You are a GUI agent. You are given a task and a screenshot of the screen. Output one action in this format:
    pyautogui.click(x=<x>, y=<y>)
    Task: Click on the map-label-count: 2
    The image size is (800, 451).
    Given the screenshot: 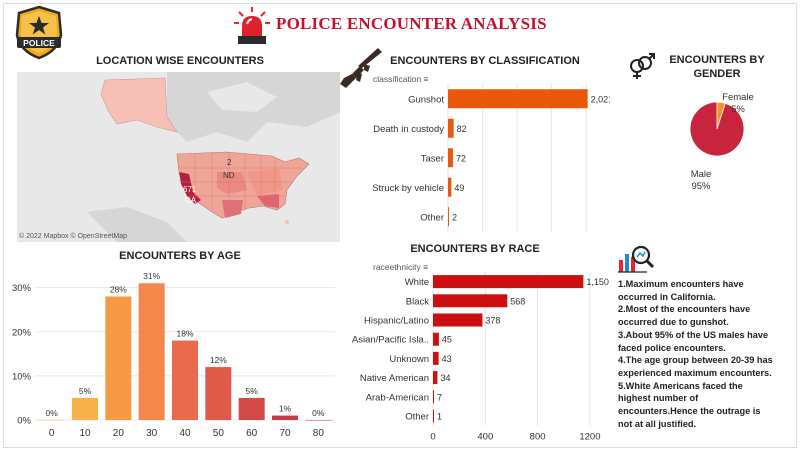 What is the action you would take?
    pyautogui.click(x=229, y=162)
    